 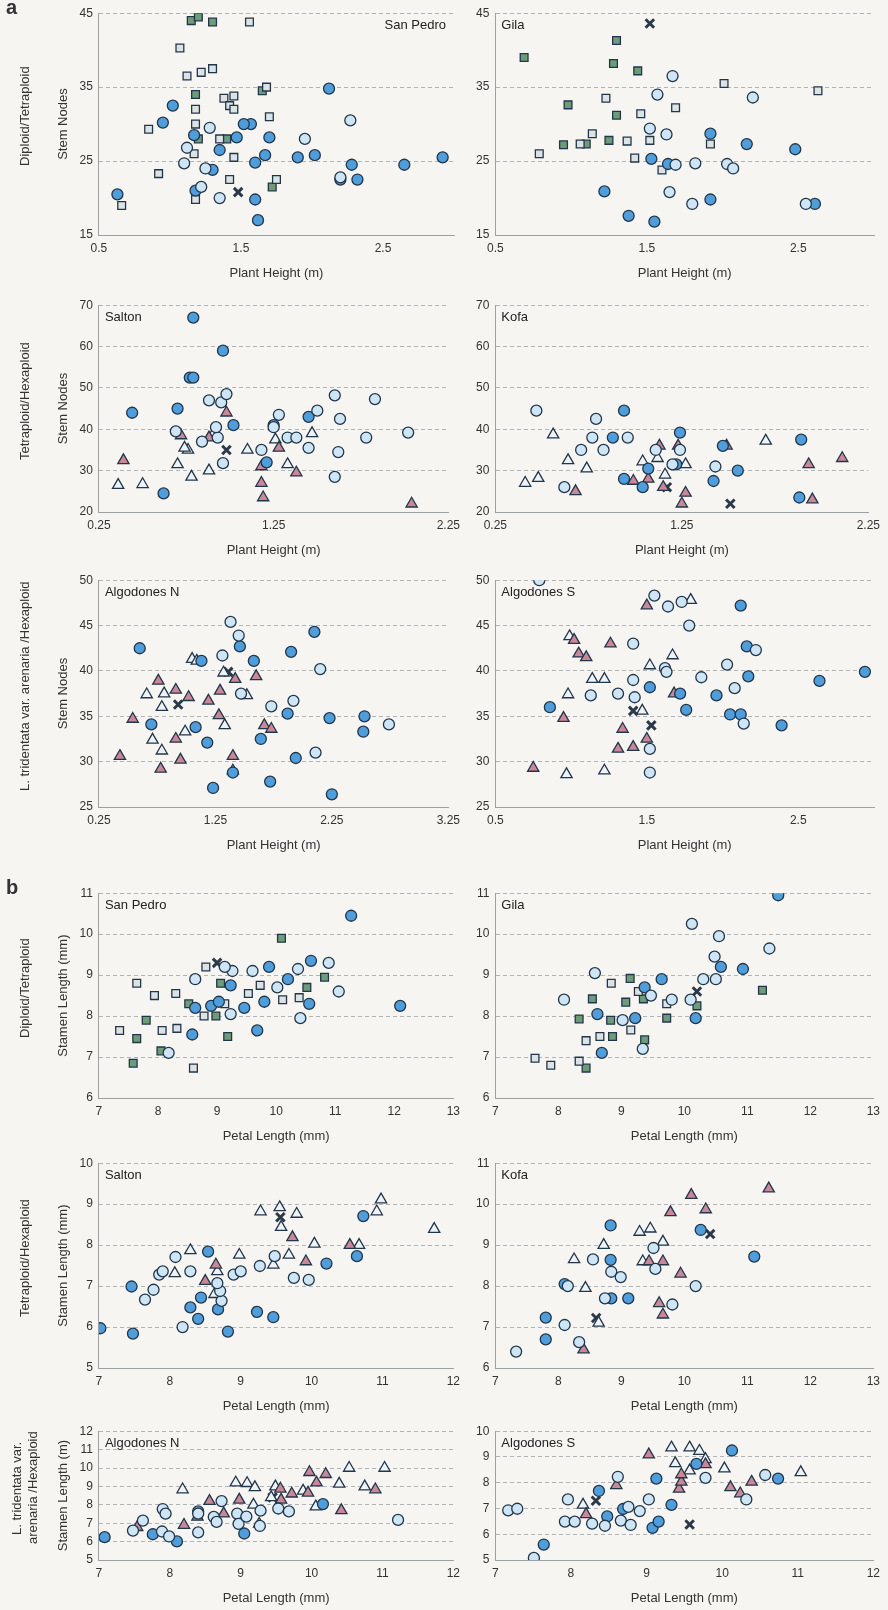 What do you see at coordinates (448, 819) in the screenshot?
I see `x-tick-label: 3.25` at bounding box center [448, 819].